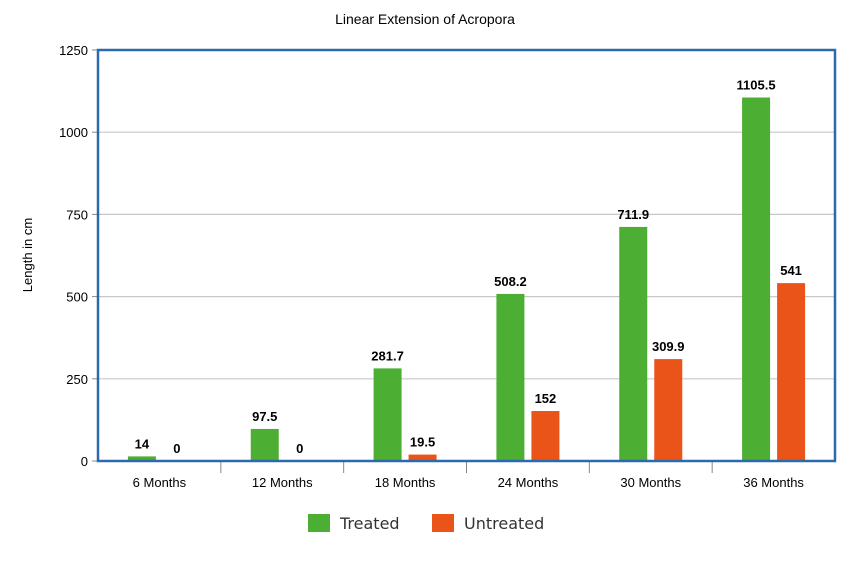  Describe the element at coordinates (650, 482) in the screenshot. I see `x-tick-label: 30 Months` at that location.